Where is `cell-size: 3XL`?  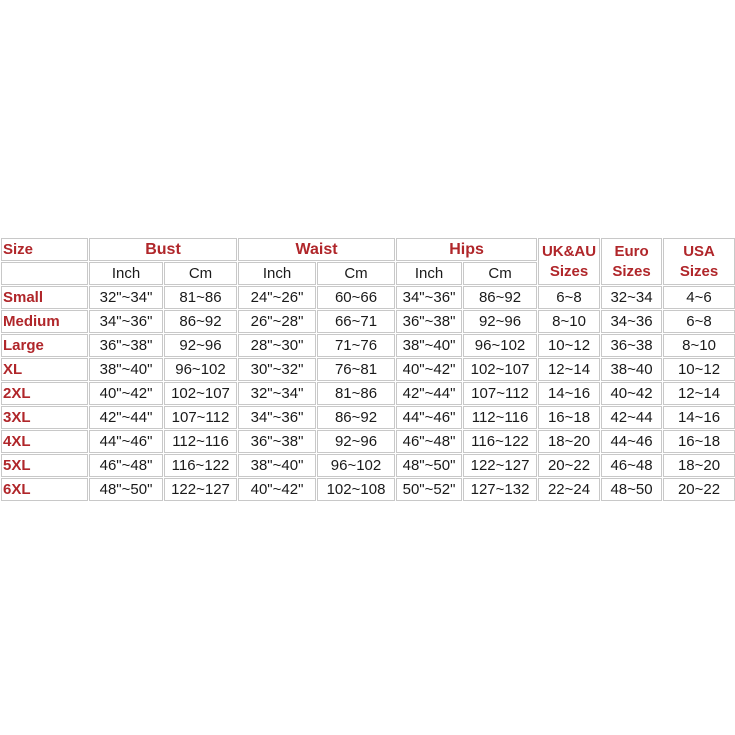
cell-size: 3XL is located at coordinates (44, 417).